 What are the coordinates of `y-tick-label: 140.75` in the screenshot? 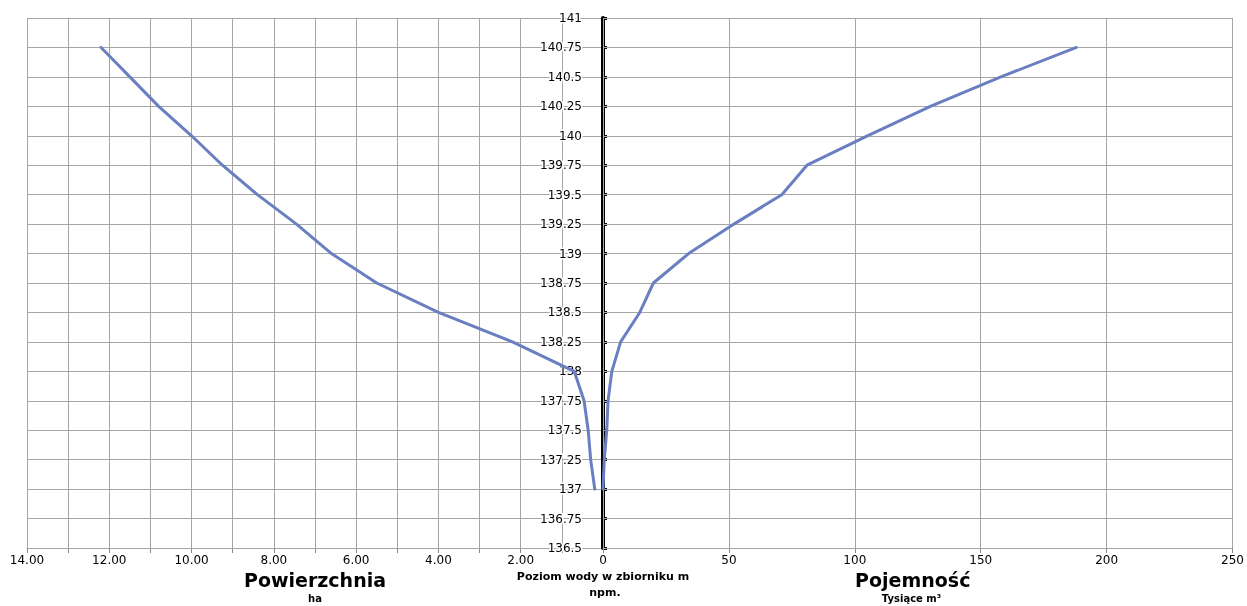 It's located at (561, 47).